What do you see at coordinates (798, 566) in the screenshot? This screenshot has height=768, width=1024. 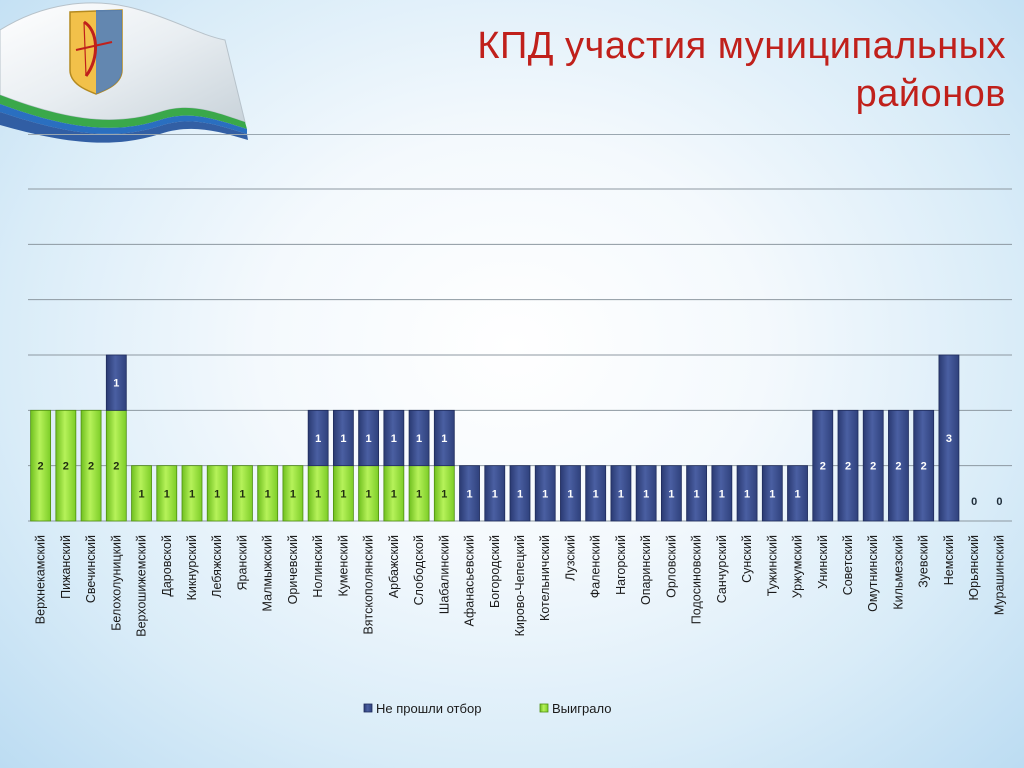 I see `category-label: Уржумский` at bounding box center [798, 566].